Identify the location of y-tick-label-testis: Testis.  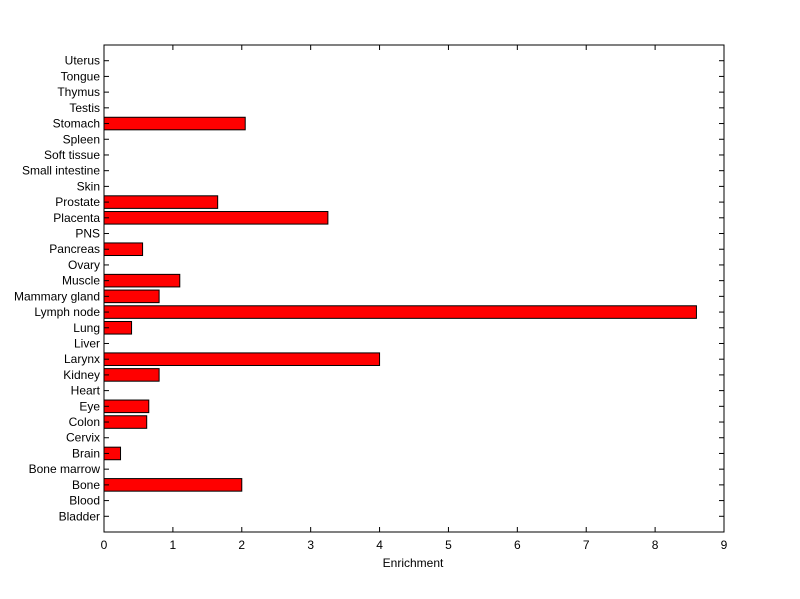
(84, 108).